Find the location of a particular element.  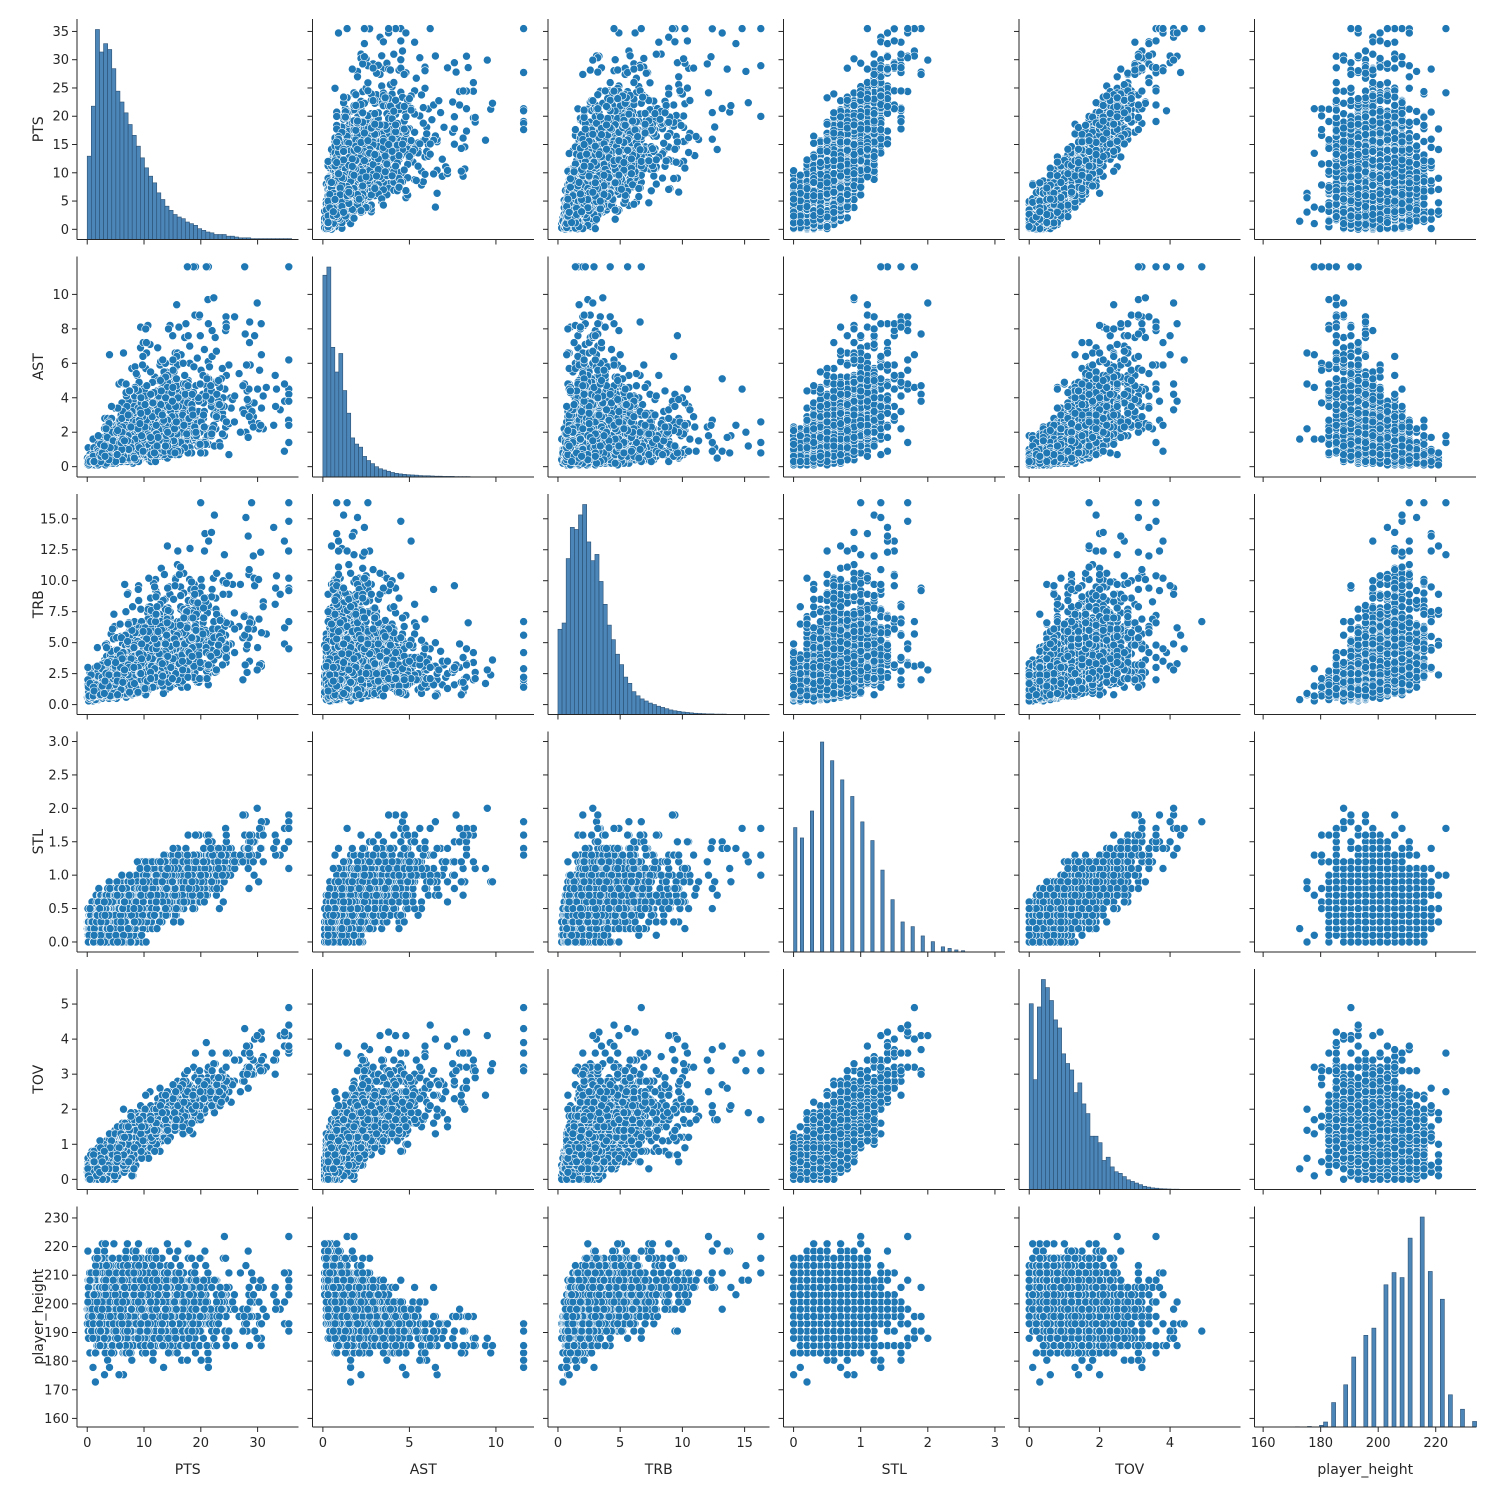

y-tick-label: 5 is located at coordinates (65, 202).